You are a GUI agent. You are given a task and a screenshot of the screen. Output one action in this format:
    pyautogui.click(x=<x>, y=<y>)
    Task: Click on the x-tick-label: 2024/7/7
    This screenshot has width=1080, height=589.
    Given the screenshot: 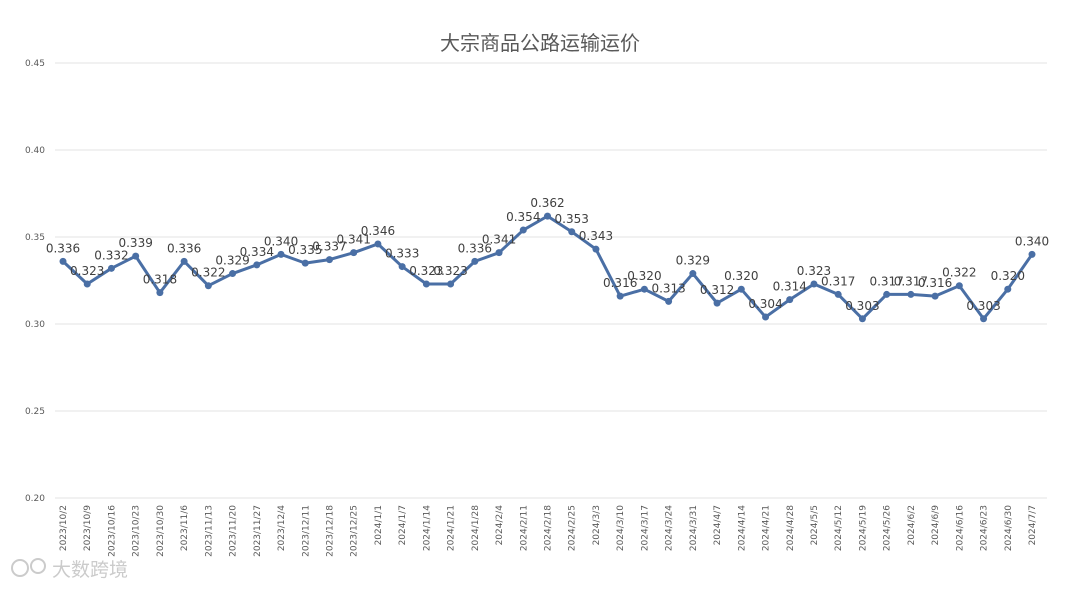 What is the action you would take?
    pyautogui.click(x=1033, y=525)
    